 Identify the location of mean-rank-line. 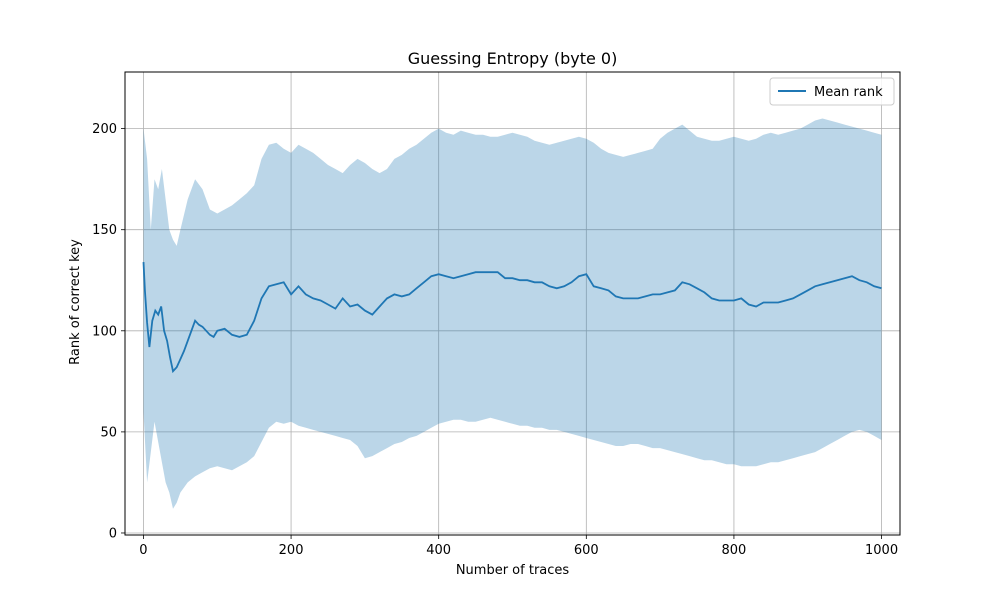
(512, 318).